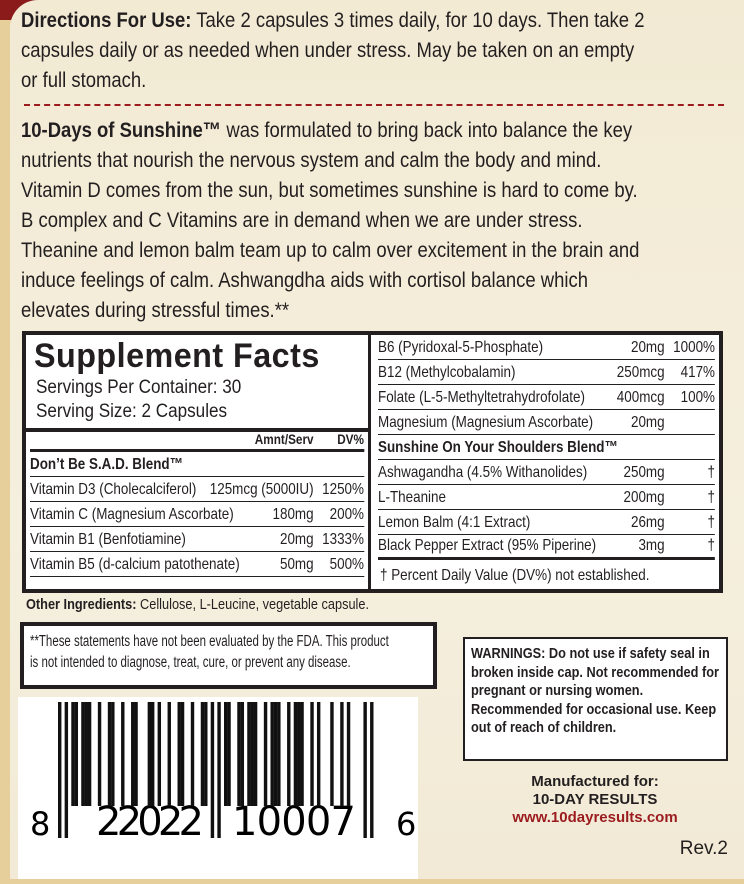 Image resolution: width=744 pixels, height=884 pixels. I want to click on thick-divider, so click(197, 430).